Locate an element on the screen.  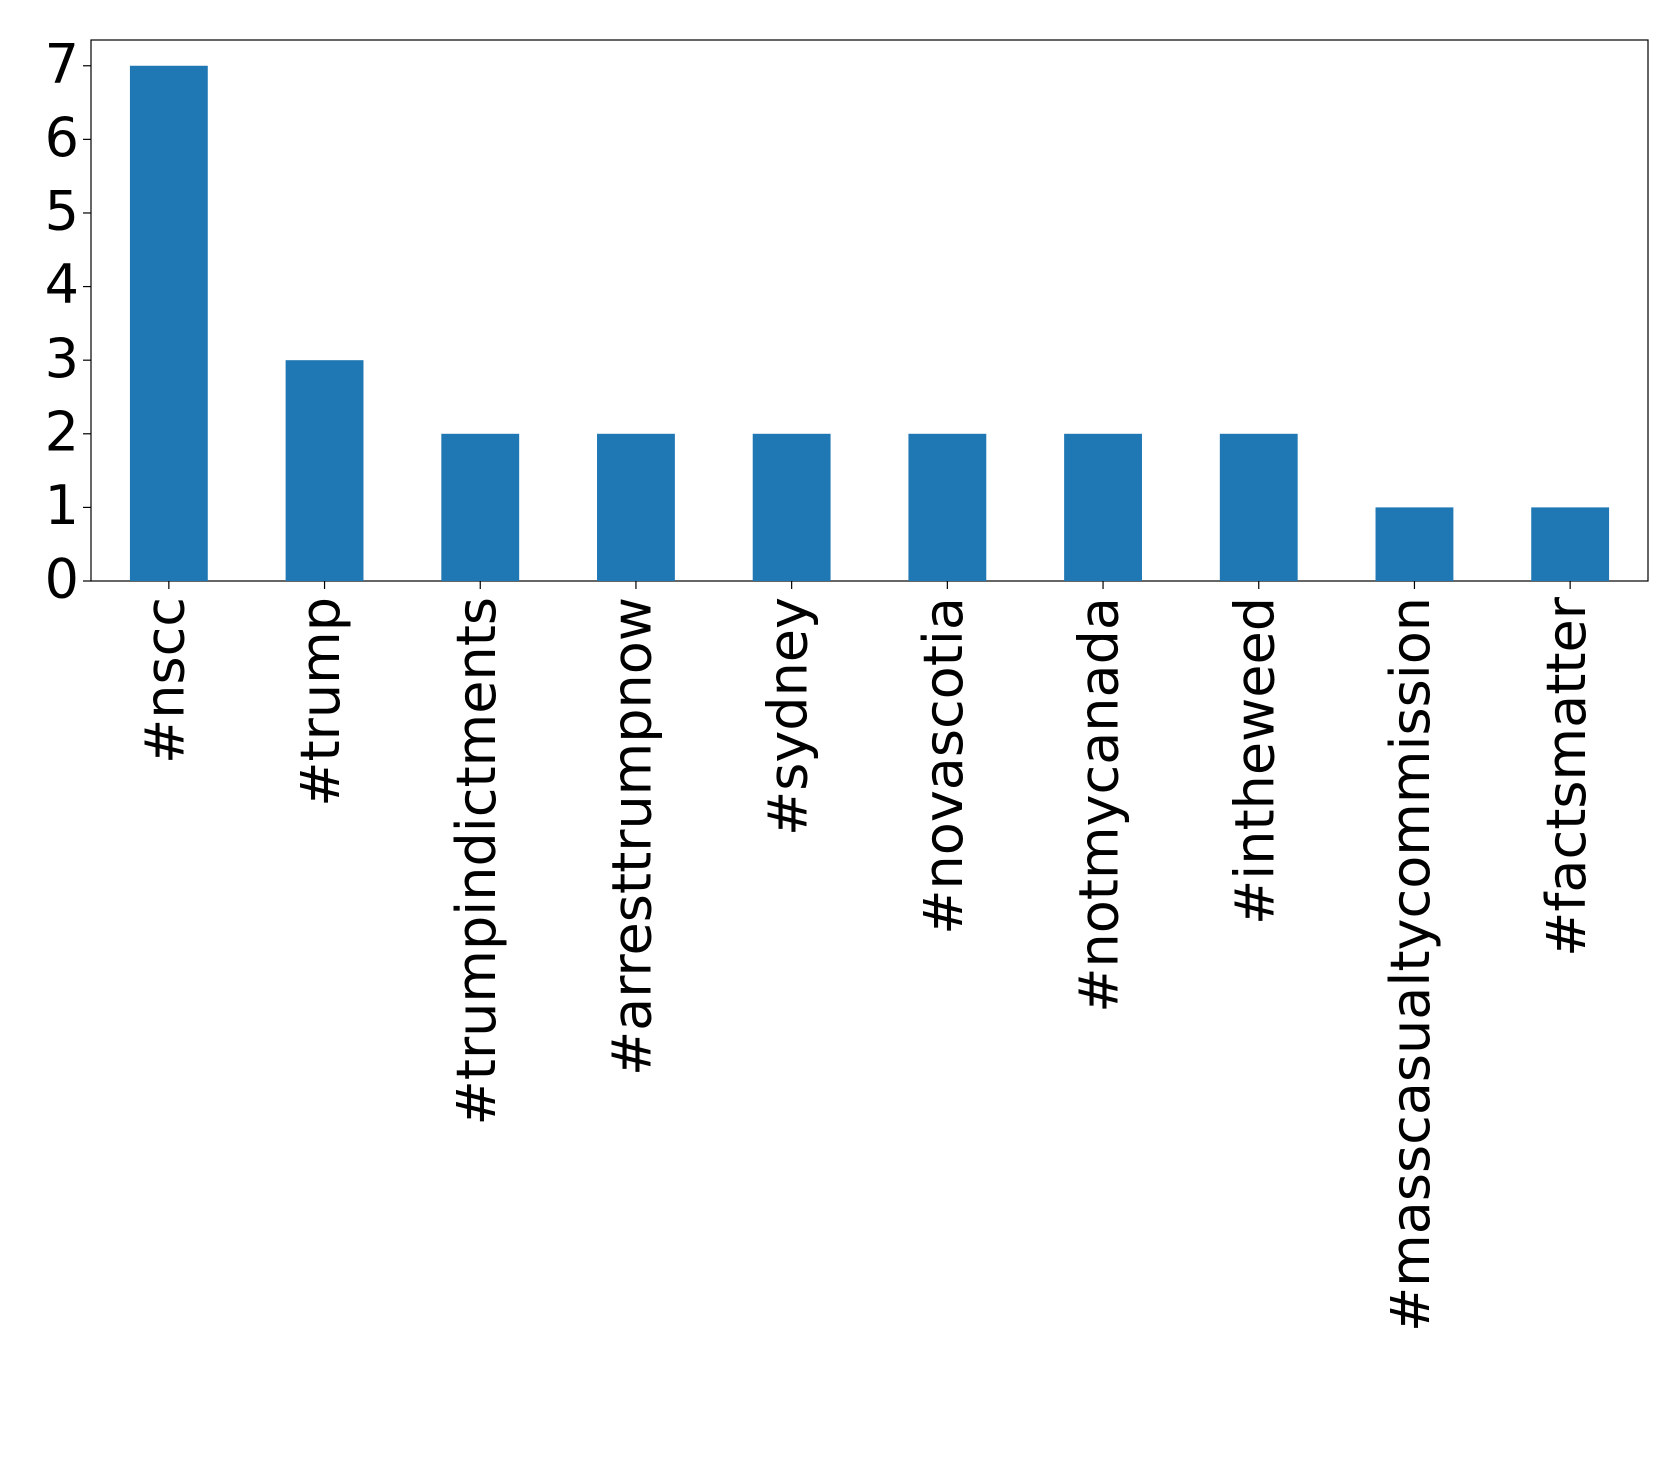
x-tick-label: #novascotia is located at coordinates (943, 766).